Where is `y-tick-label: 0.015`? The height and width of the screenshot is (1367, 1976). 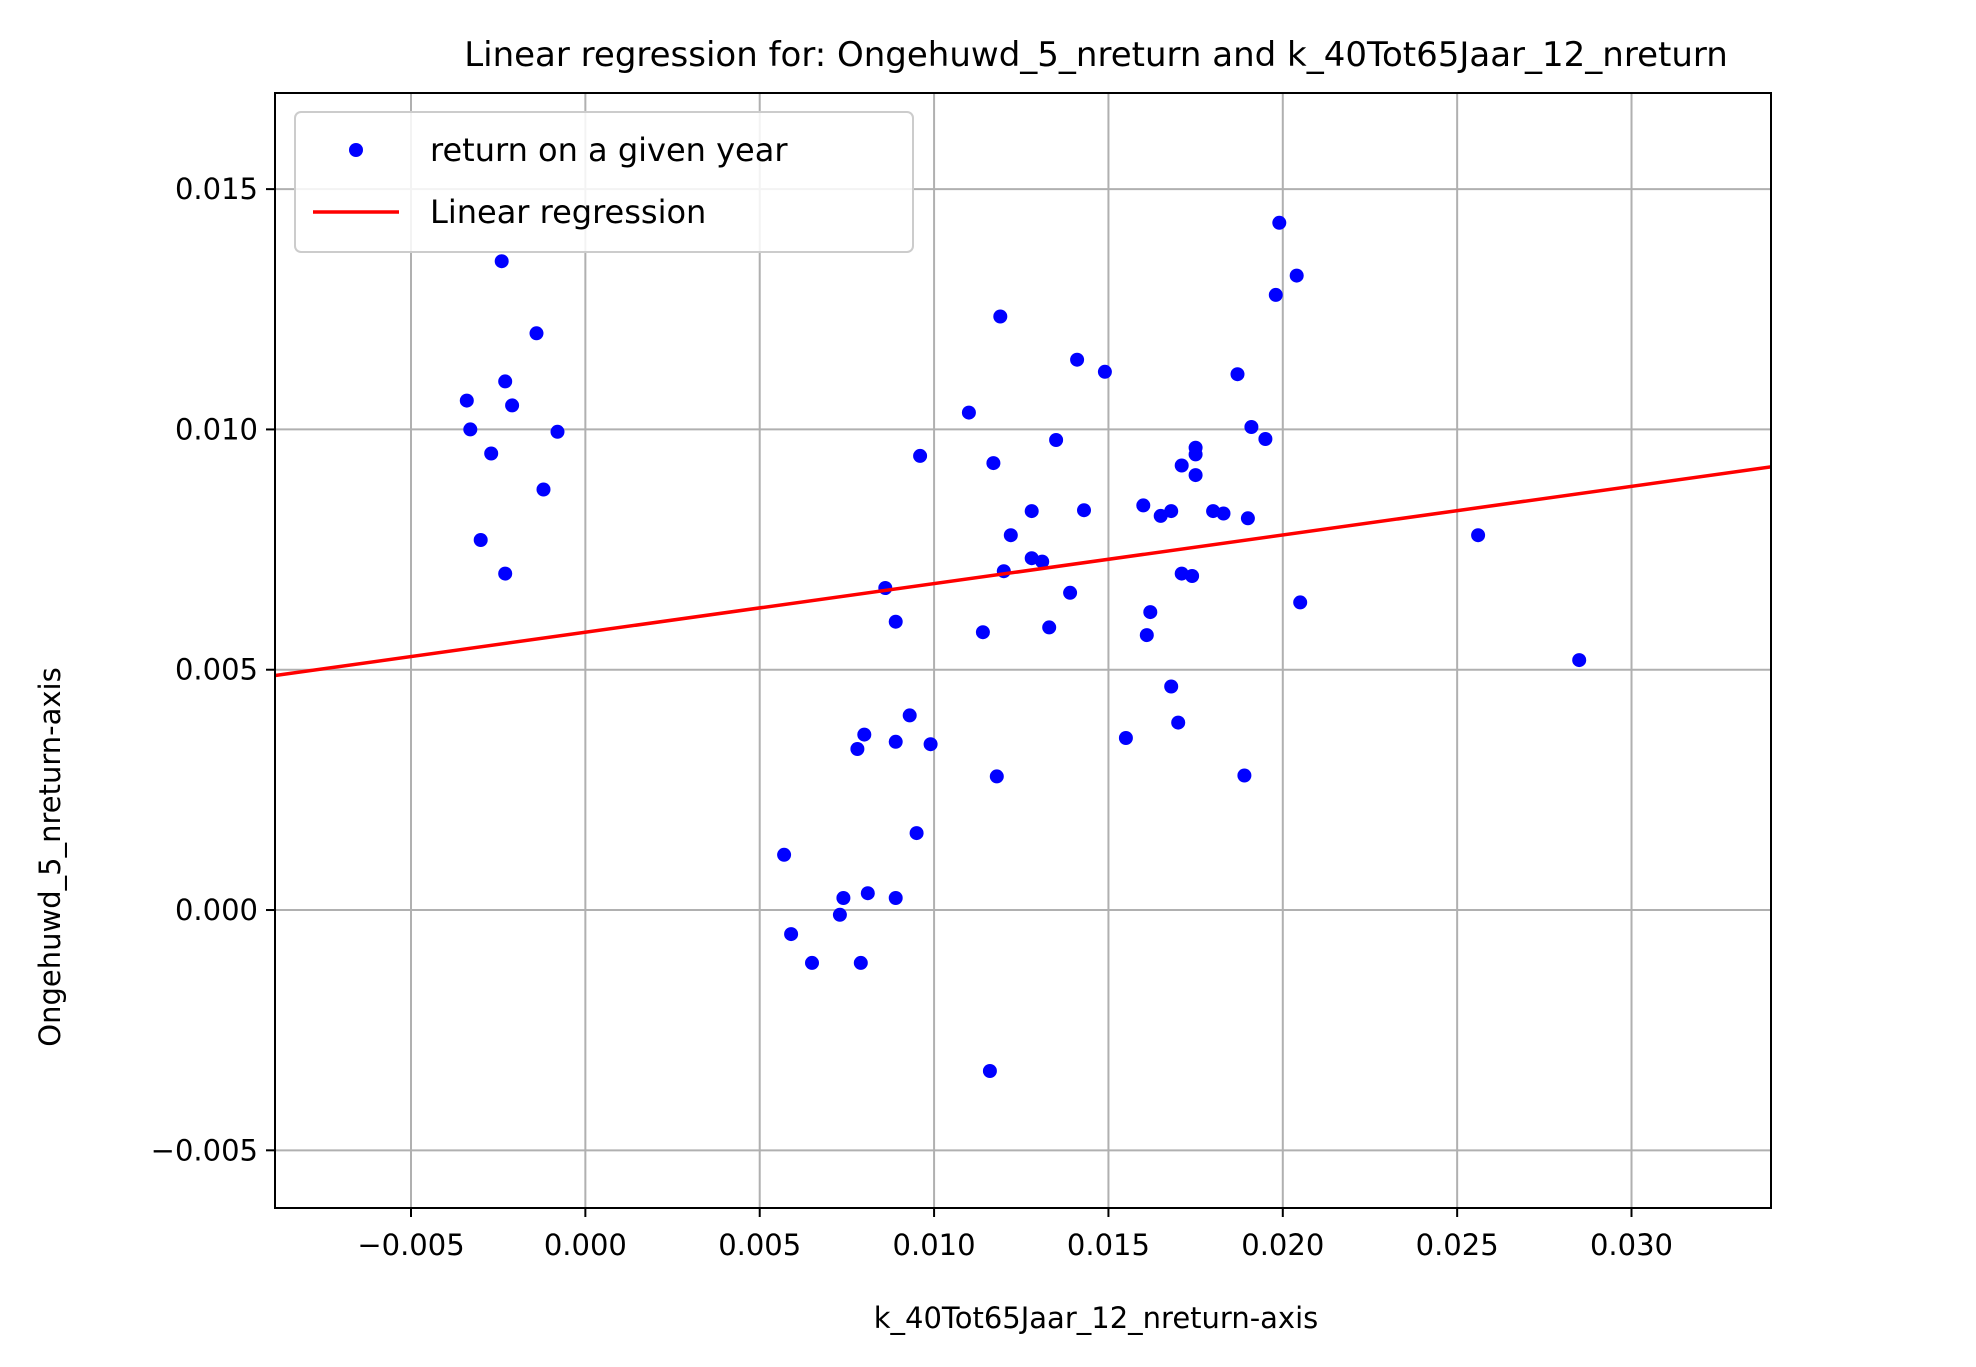 y-tick-label: 0.015 is located at coordinates (216, 189).